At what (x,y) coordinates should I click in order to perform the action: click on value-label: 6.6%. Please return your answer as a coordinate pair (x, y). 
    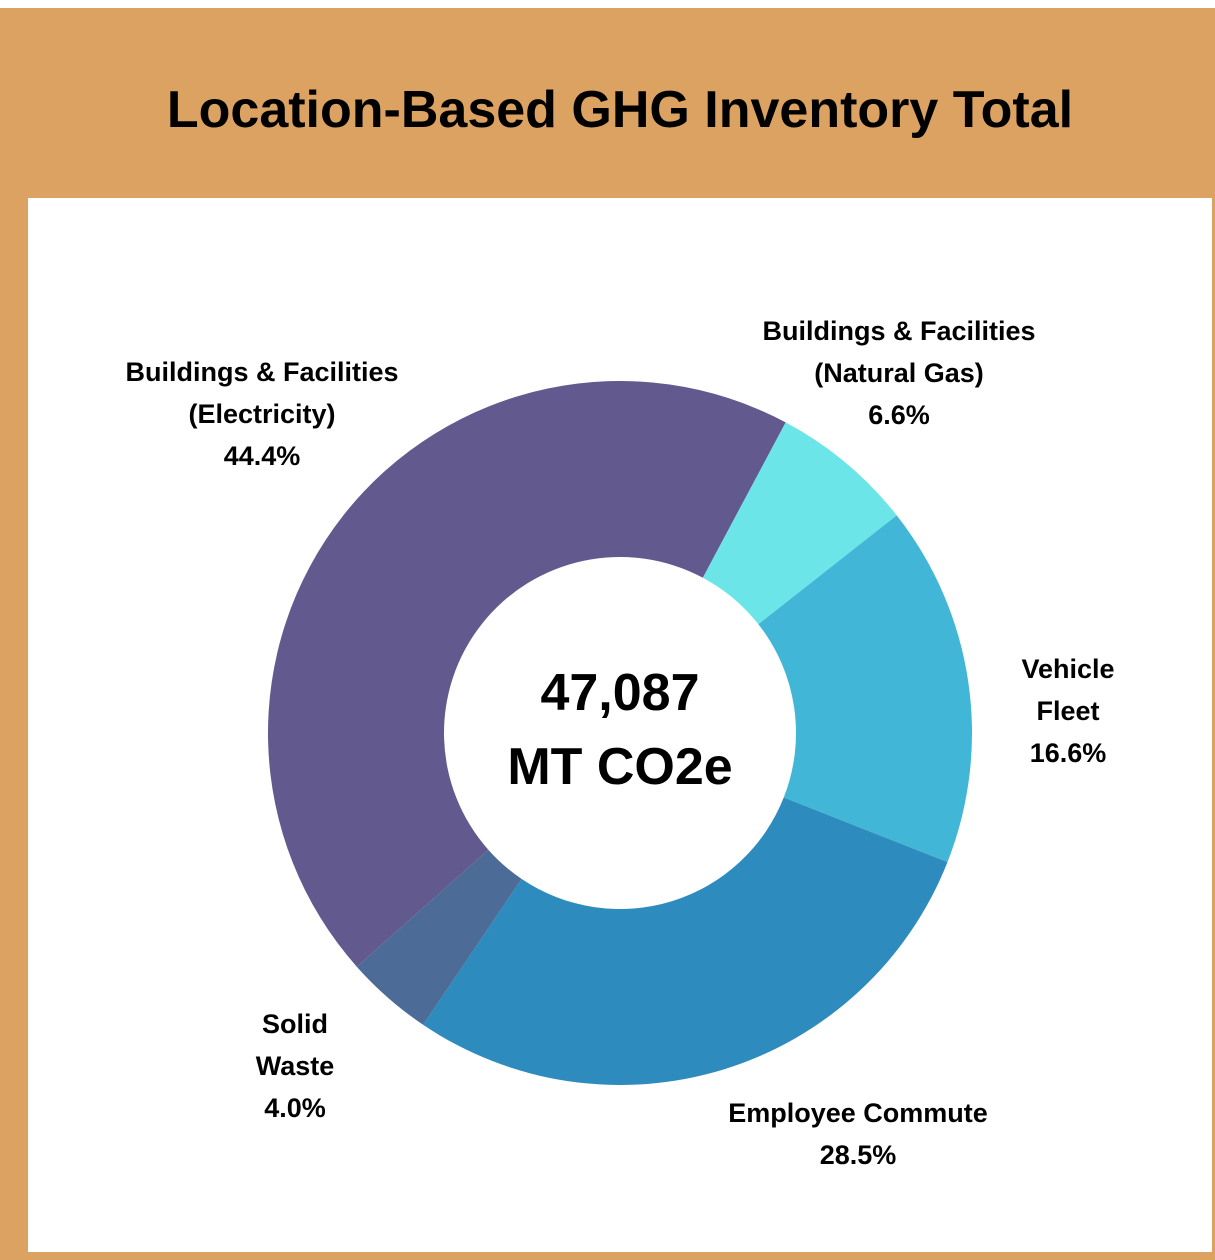
    Looking at the image, I should click on (899, 415).